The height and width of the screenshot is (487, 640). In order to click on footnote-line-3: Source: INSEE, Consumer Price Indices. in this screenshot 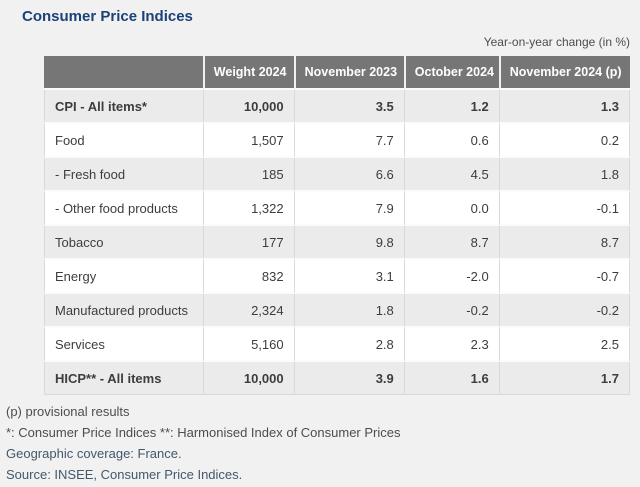, I will do `click(124, 474)`.